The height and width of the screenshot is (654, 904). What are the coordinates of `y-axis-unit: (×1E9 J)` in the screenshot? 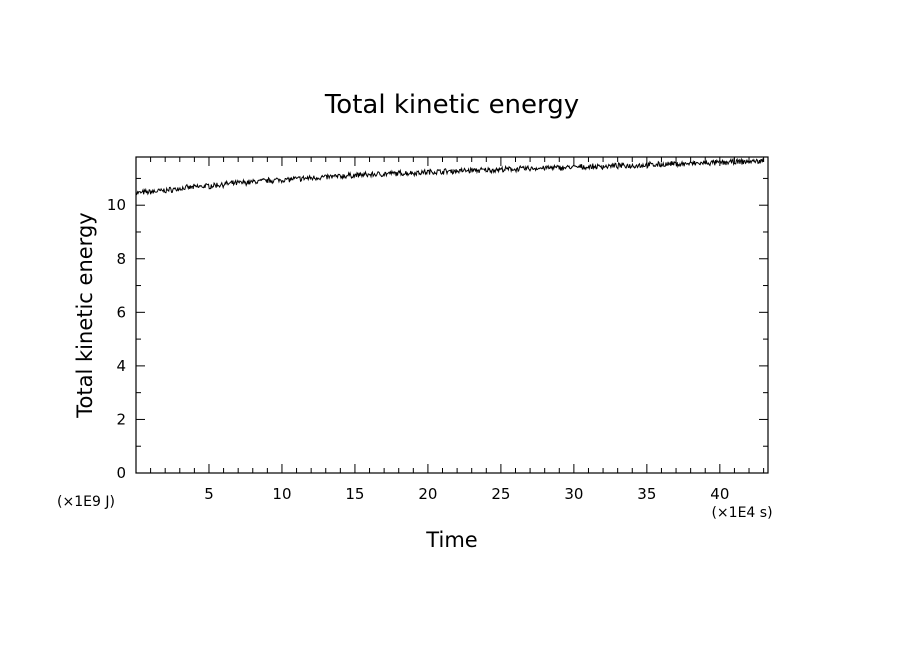 It's located at (86, 502).